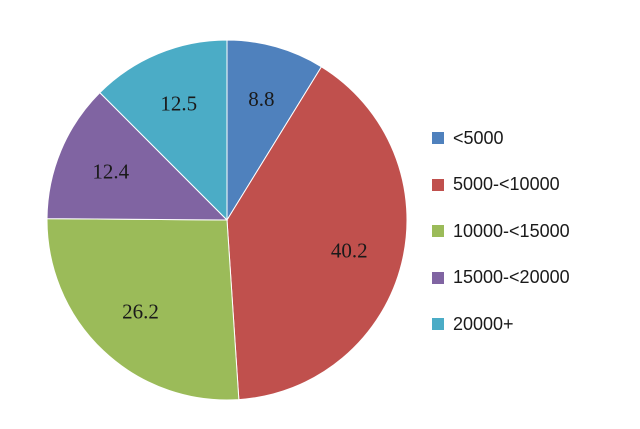  I want to click on legend-item: <5000, so click(532, 138).